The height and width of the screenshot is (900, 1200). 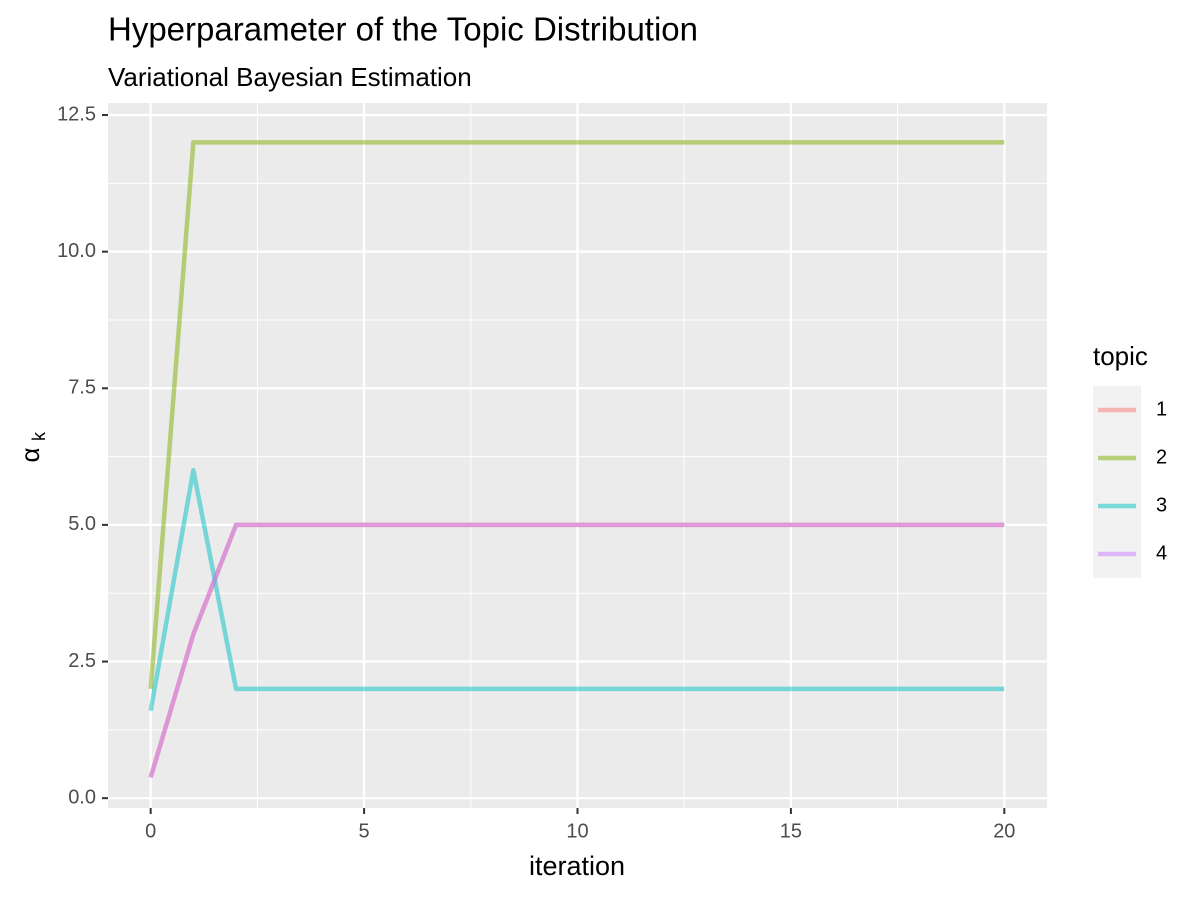 What do you see at coordinates (577, 831) in the screenshot?
I see `x-tick-label: 10` at bounding box center [577, 831].